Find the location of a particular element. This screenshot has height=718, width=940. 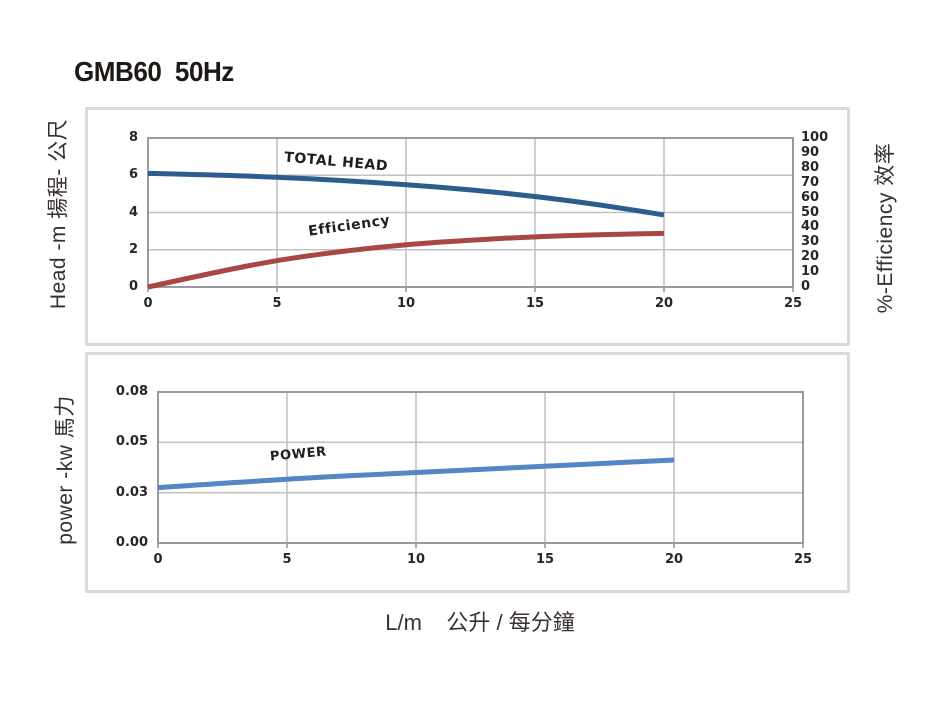

page-title: GMB60 50Hz is located at coordinates (154, 71).